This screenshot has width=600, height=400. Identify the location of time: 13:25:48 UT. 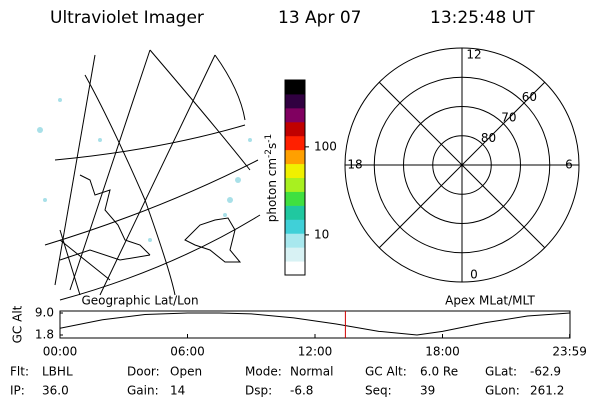
(482, 18).